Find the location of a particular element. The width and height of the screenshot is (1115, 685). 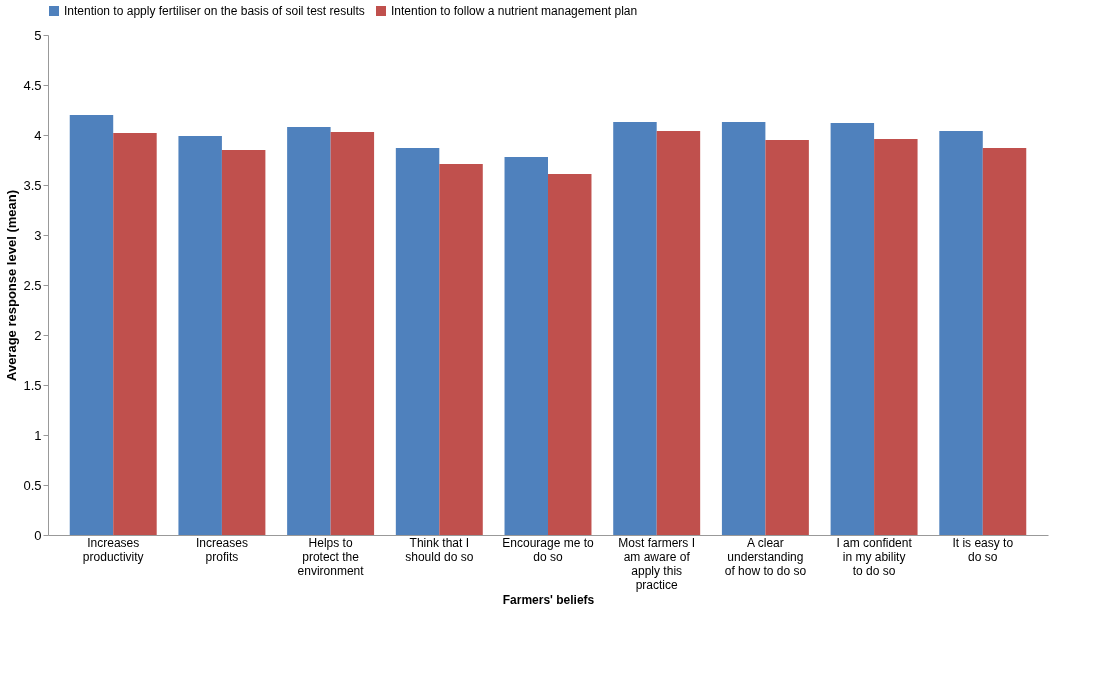

y-tick-label: 4.5 is located at coordinates (32, 85).